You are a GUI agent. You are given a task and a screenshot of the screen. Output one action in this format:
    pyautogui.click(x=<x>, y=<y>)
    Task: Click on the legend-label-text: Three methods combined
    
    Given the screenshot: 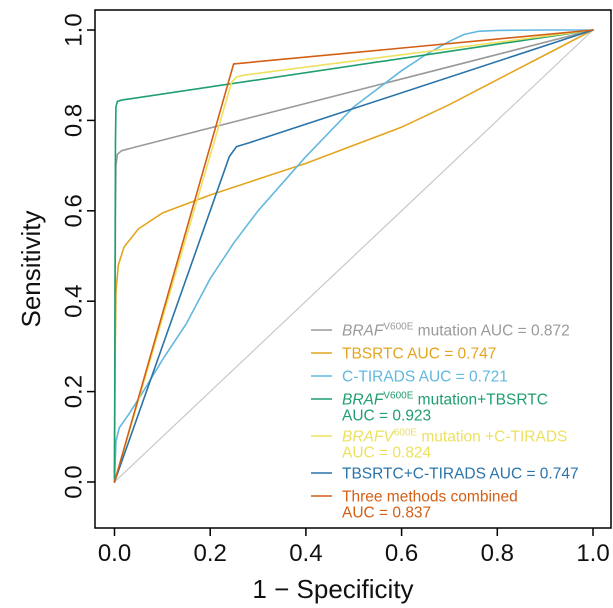 What is the action you would take?
    pyautogui.click(x=430, y=497)
    